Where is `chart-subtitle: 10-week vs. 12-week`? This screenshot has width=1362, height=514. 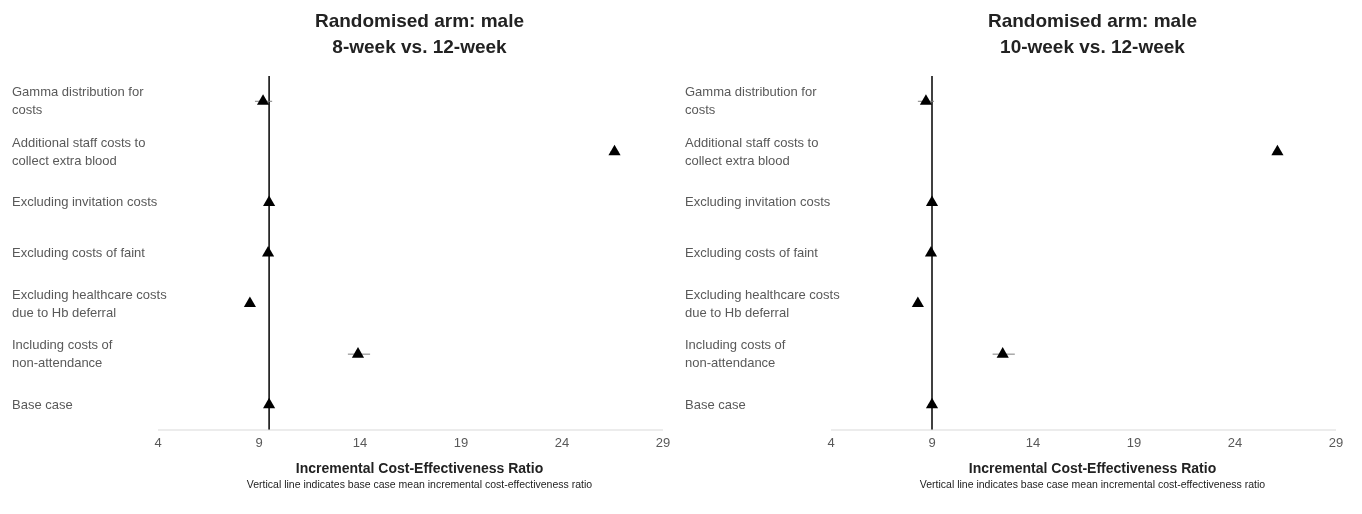
chart-subtitle: 10-week vs. 12-week is located at coordinates (1092, 47).